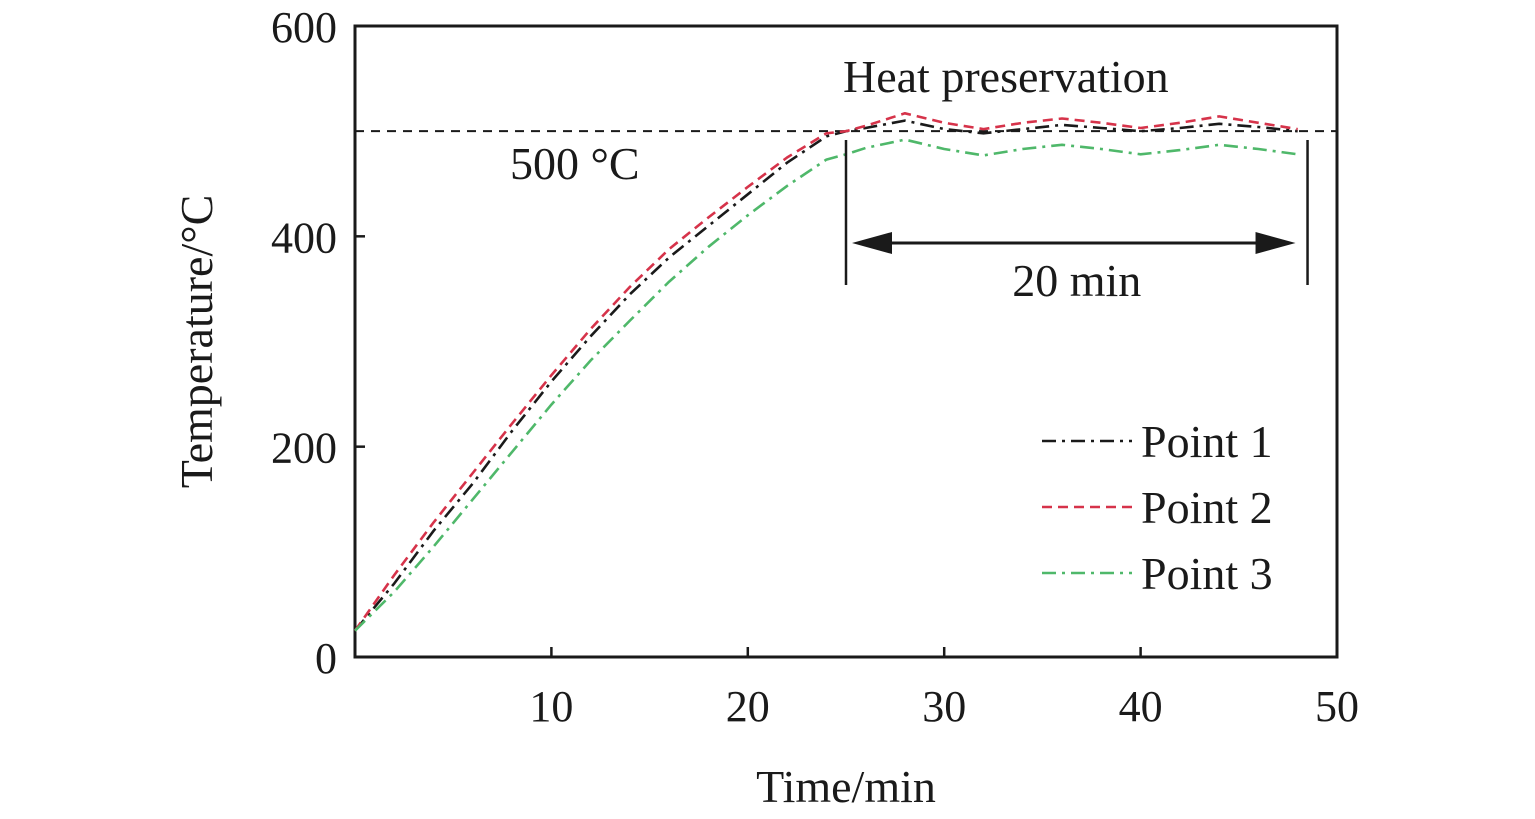  Describe the element at coordinates (1006, 76) in the screenshot. I see `heat-preservation-label: Heat preservation` at that location.